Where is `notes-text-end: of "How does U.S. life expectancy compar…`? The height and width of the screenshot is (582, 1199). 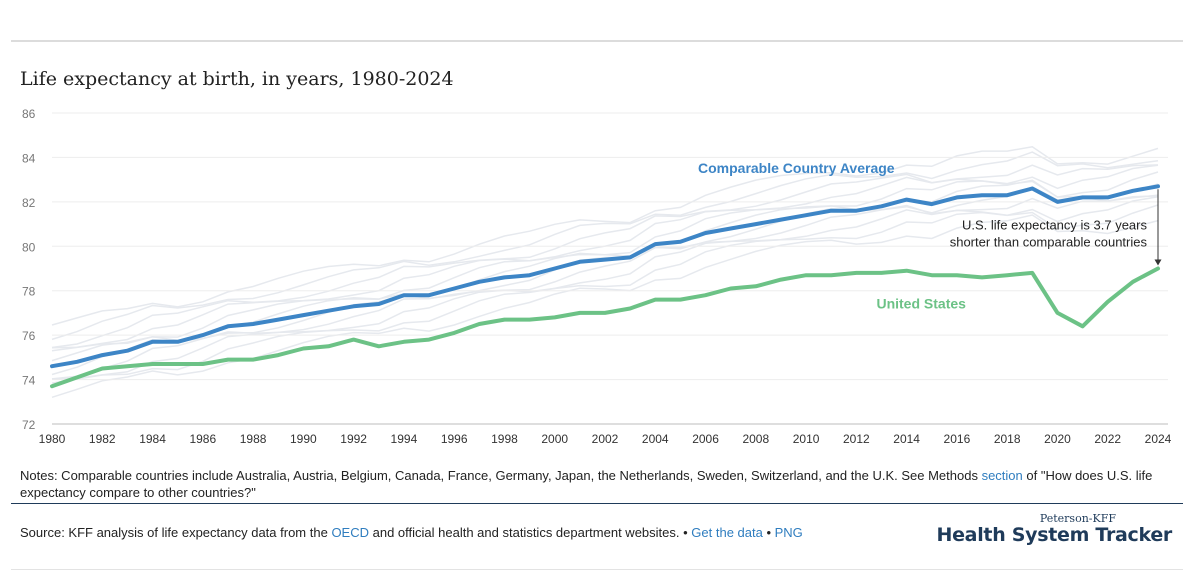 notes-text-end: of "How does U.S. life expectancy compar… is located at coordinates (586, 484).